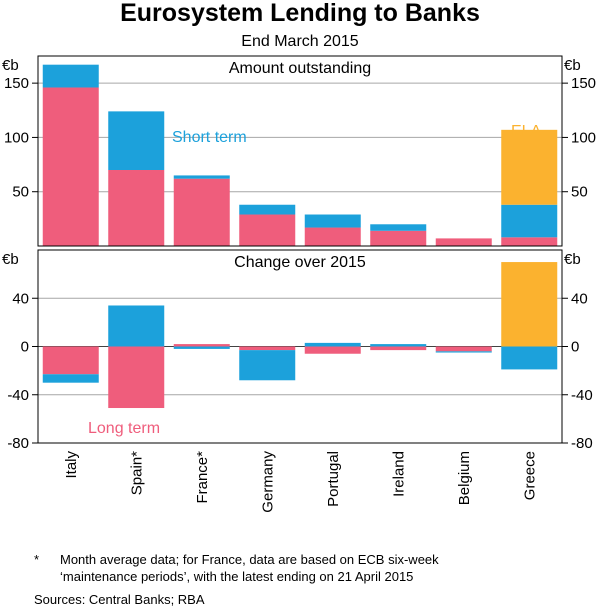 The image size is (600, 610). Describe the element at coordinates (20, 298) in the screenshot. I see `tick-label-left: 40` at that location.